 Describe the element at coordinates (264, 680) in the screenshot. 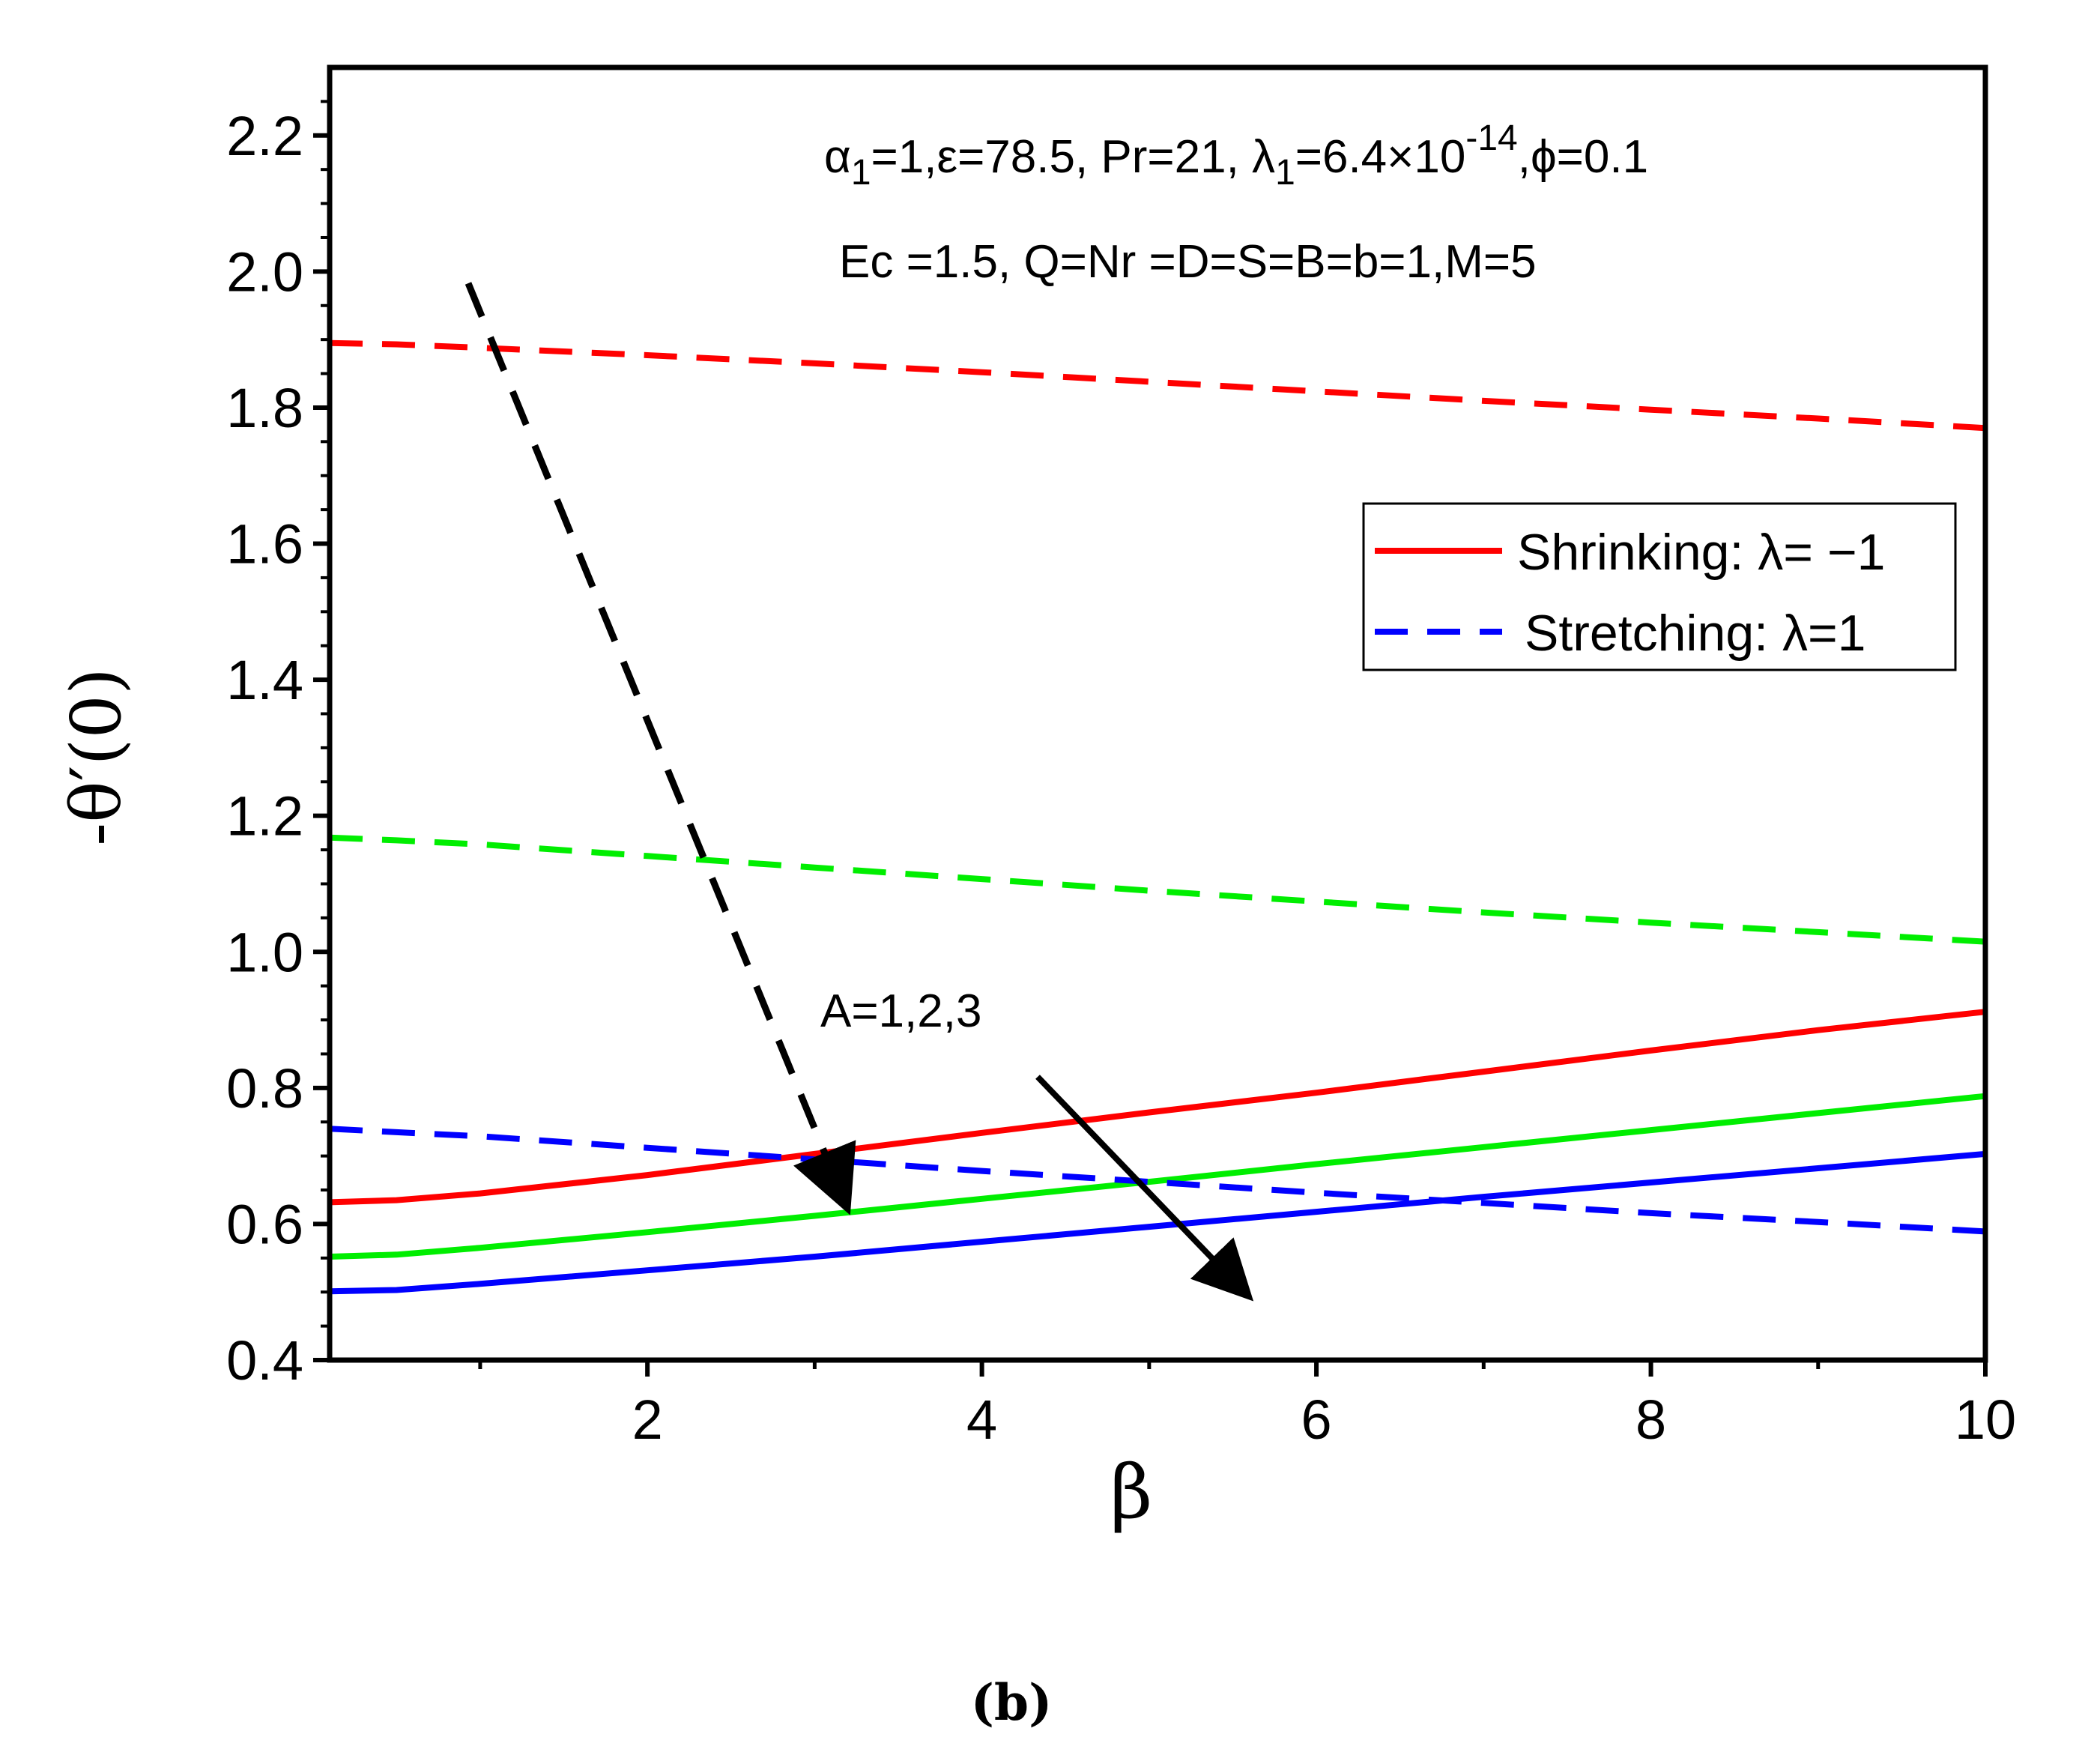

I see `y-tick-label: 1.4` at that location.